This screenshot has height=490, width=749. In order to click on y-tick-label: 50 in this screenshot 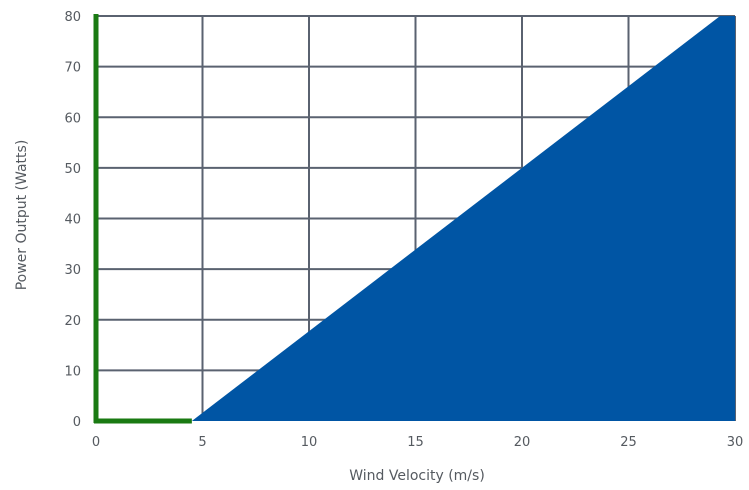, I will do `click(72, 169)`.